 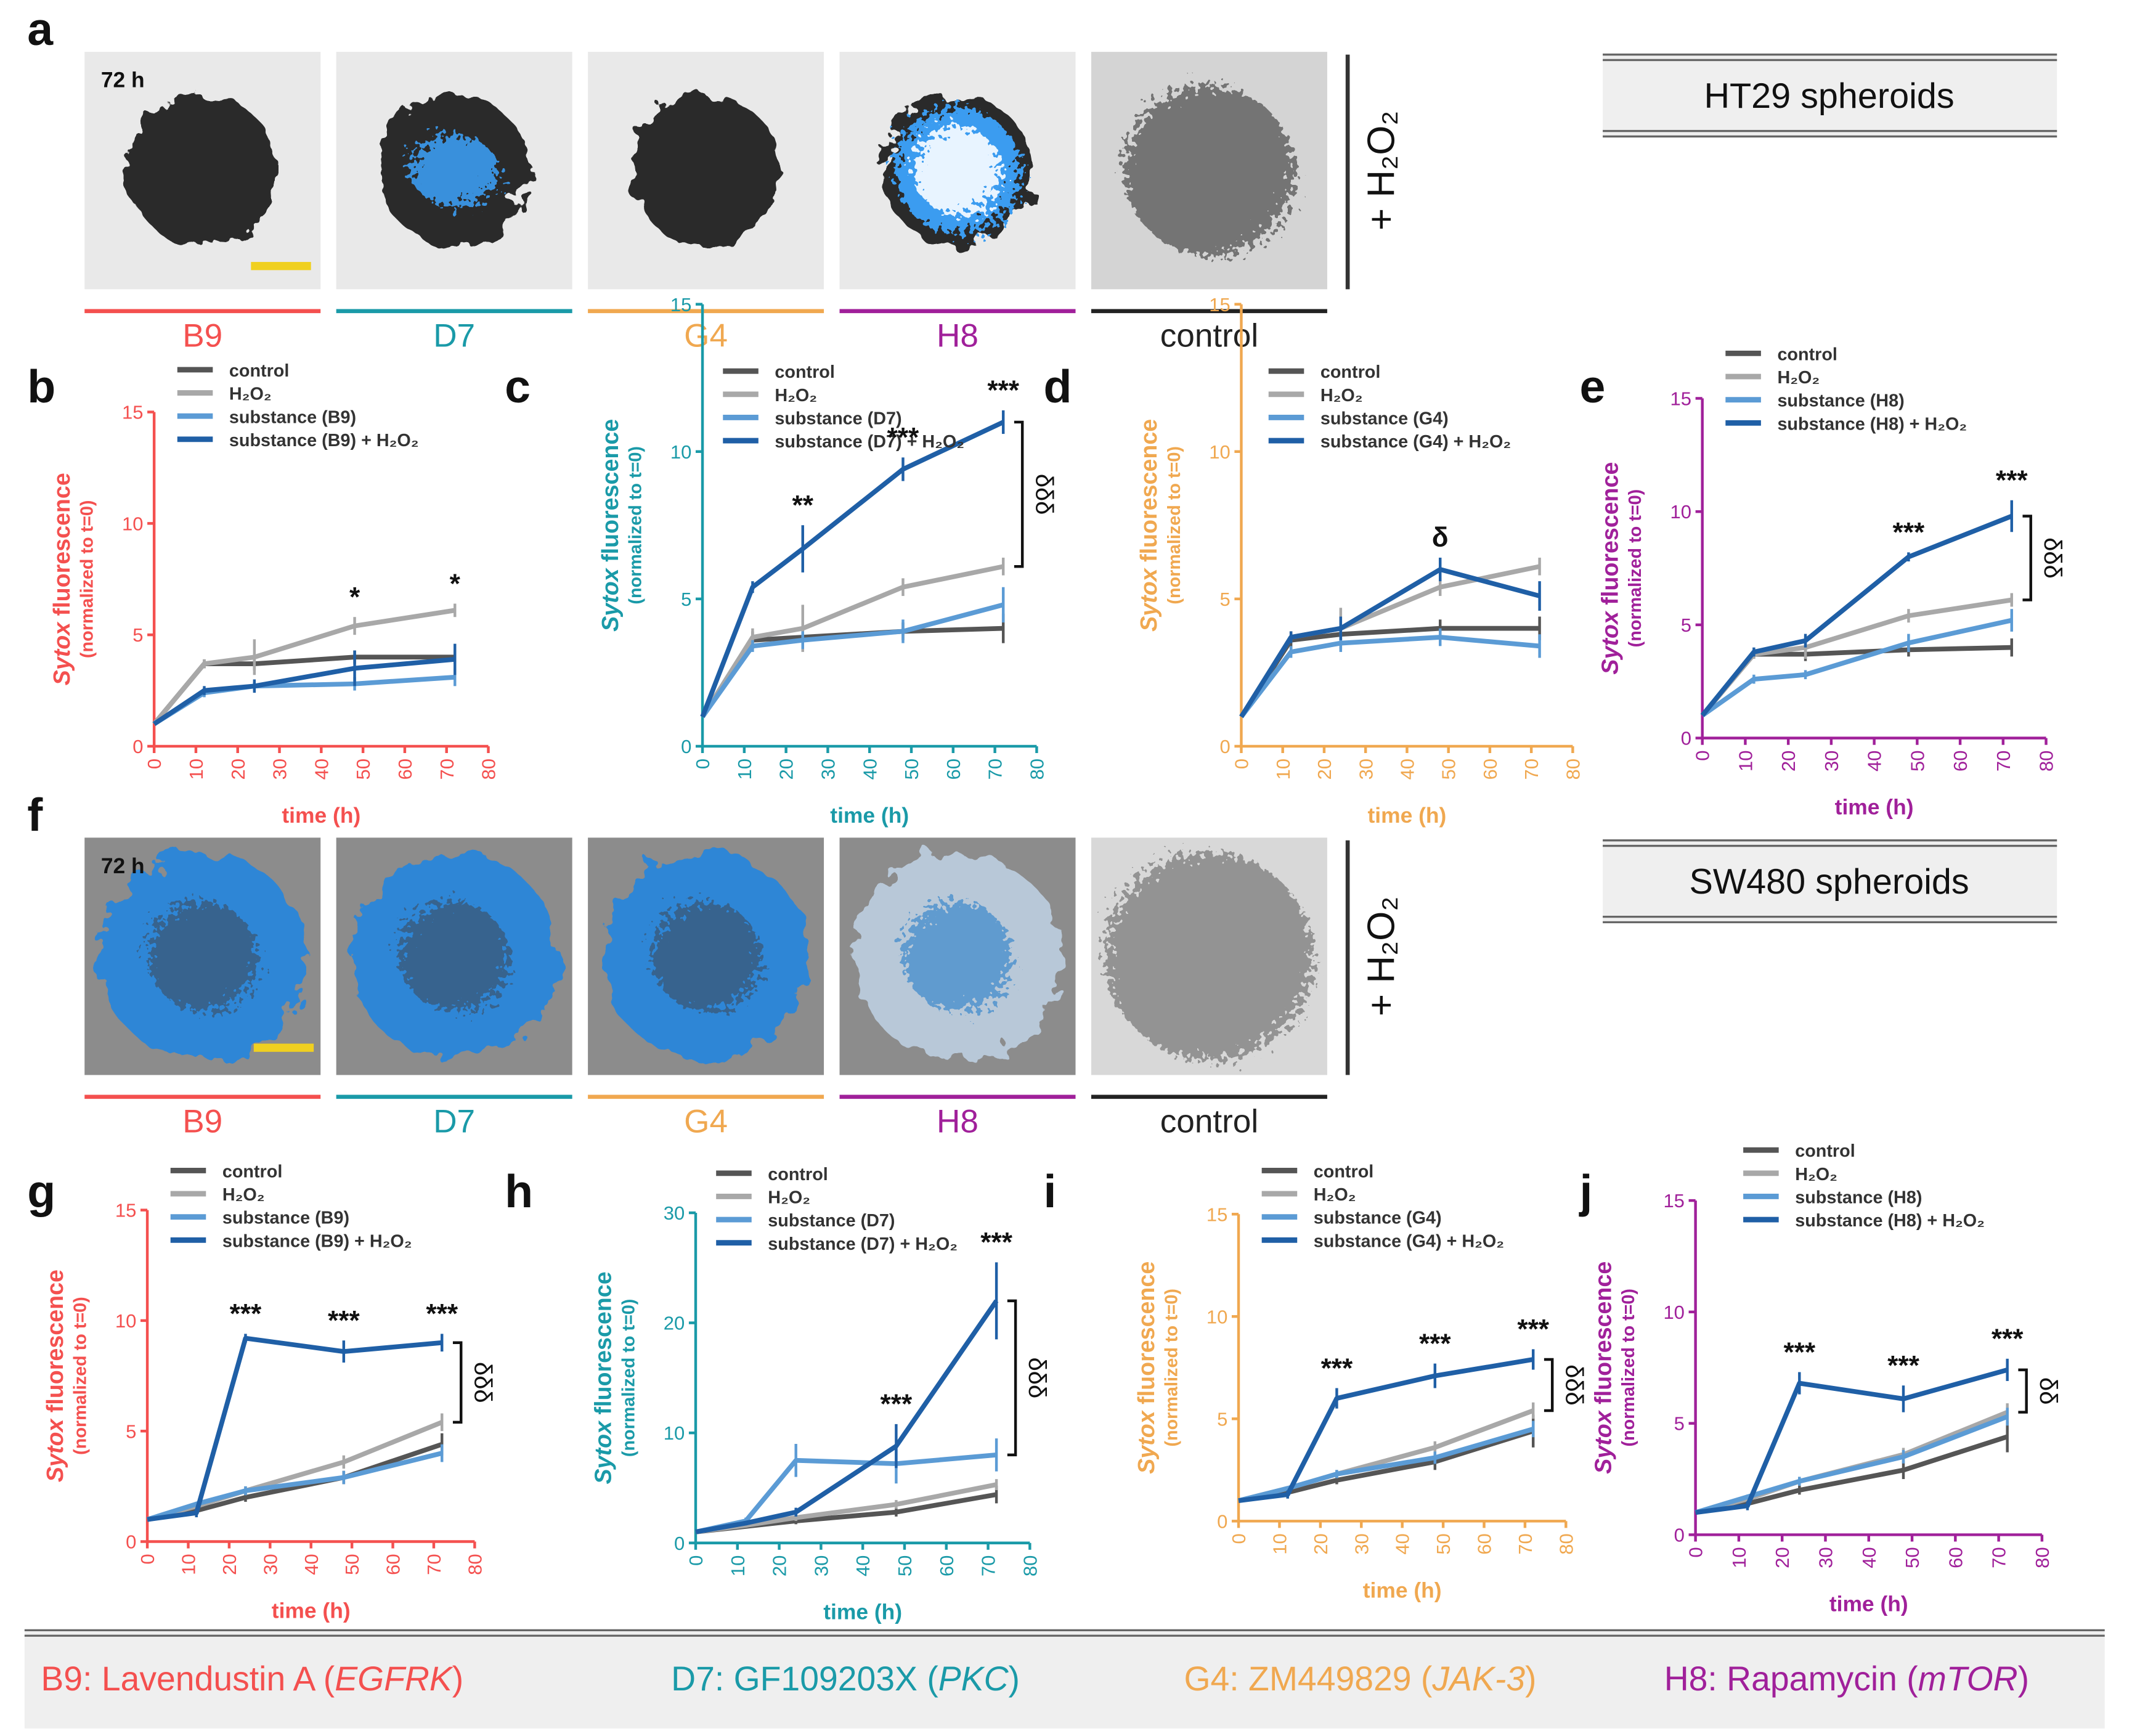 What do you see at coordinates (1530, 1679) in the screenshot?
I see `footer-end: )` at bounding box center [1530, 1679].